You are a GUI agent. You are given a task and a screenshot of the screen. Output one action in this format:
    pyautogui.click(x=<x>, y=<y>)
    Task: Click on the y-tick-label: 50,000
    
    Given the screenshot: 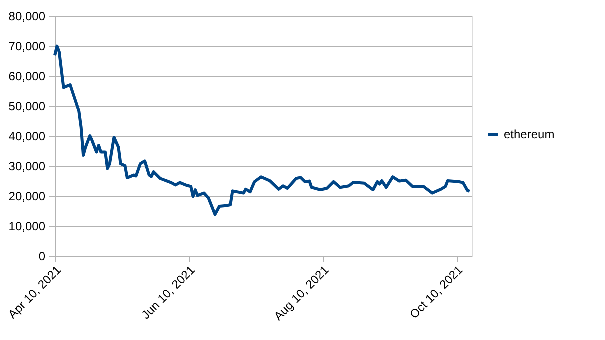 What is the action you would take?
    pyautogui.click(x=27, y=107)
    